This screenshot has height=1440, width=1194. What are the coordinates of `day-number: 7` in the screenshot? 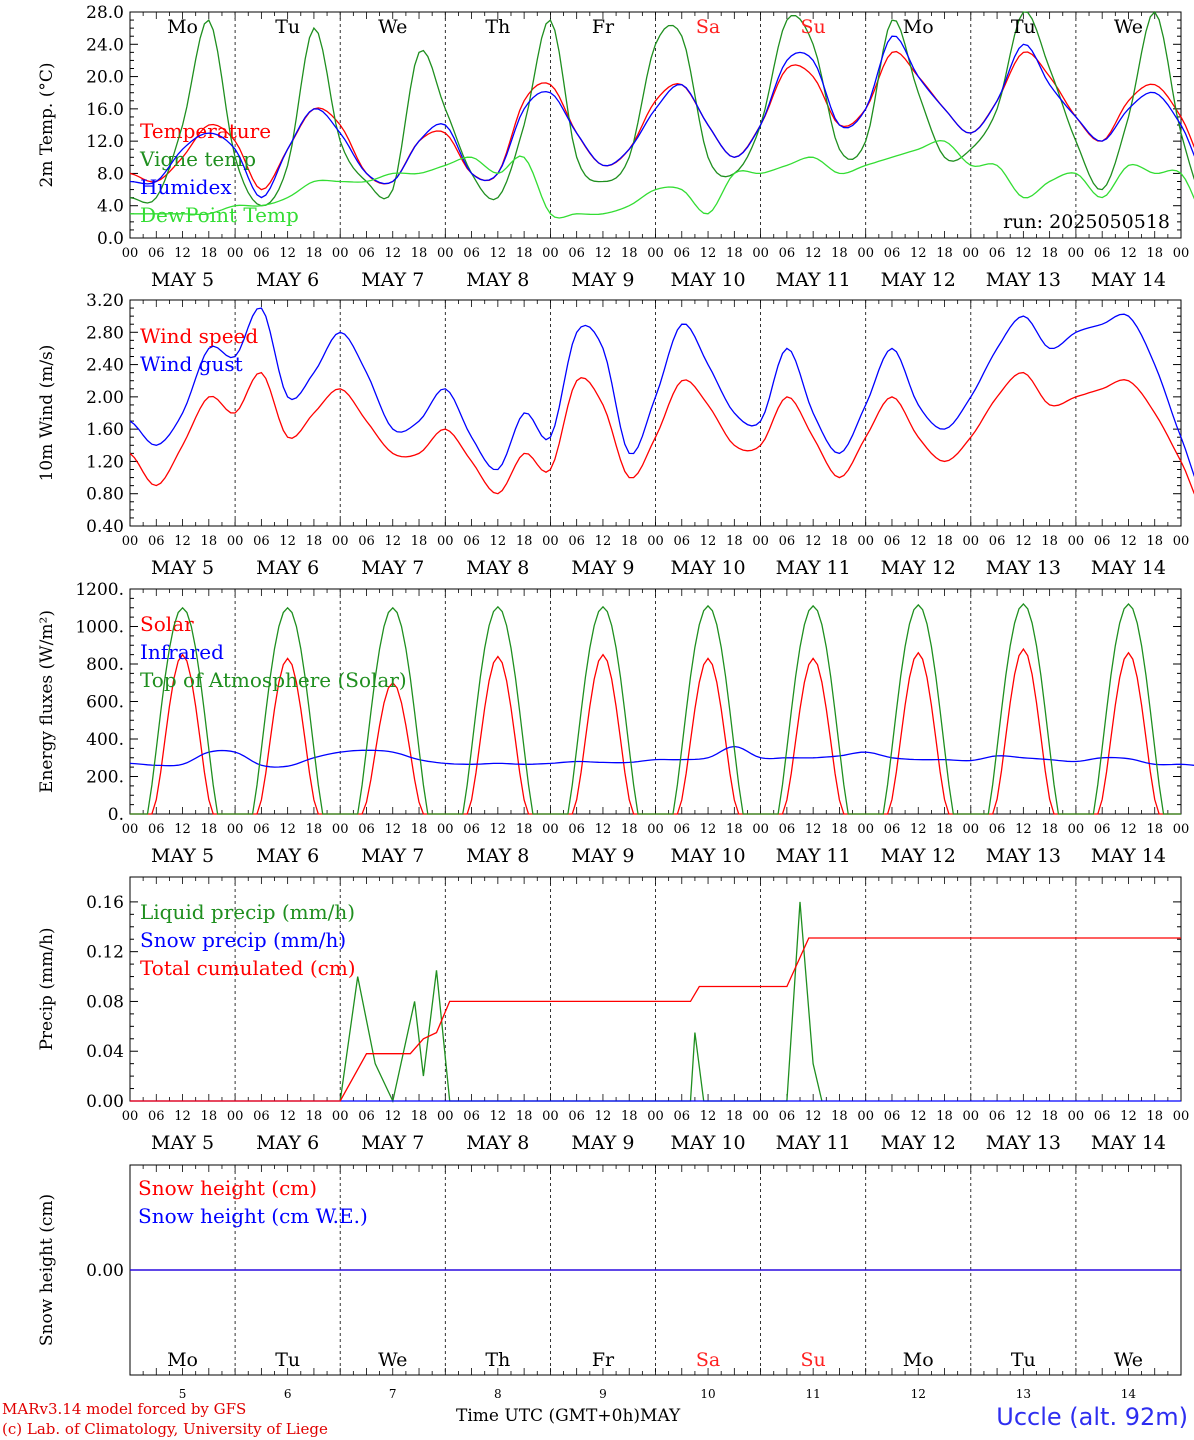 It's located at (393, 1394).